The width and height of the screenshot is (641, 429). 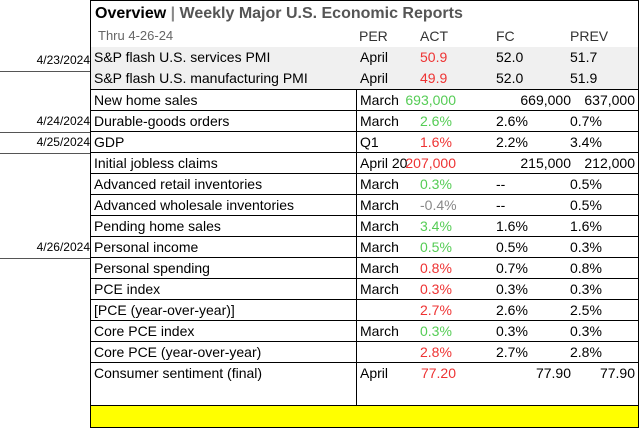 What do you see at coordinates (438, 373) in the screenshot?
I see `actual-cell: 77.20` at bounding box center [438, 373].